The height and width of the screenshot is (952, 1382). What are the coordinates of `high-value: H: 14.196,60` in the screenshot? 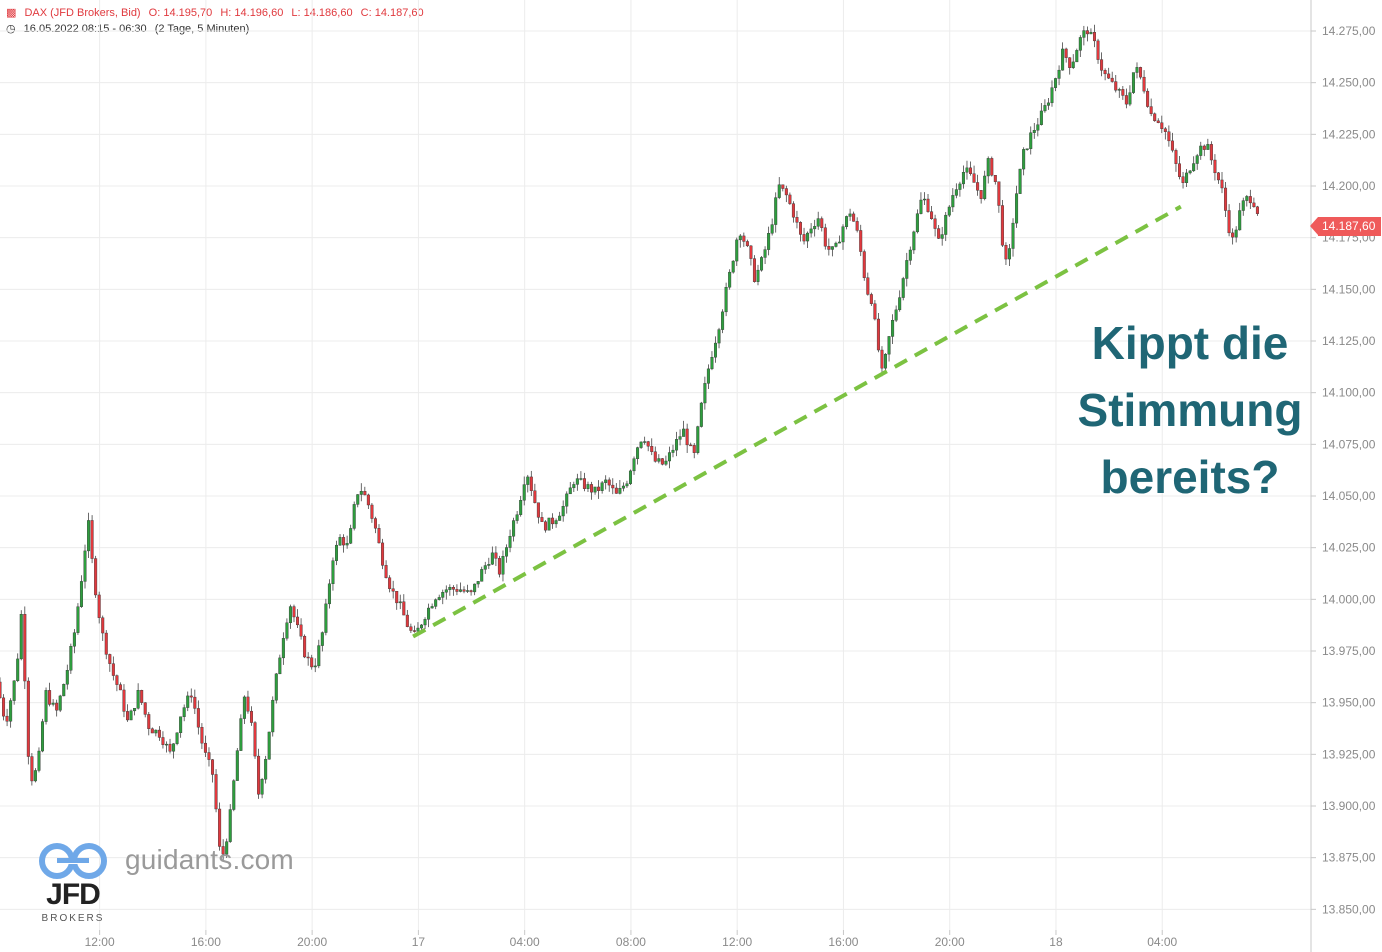 It's located at (252, 13).